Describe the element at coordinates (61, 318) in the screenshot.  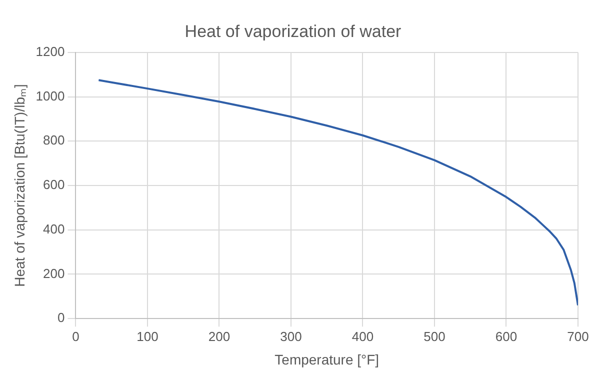
I see `y-tick-label: 0` at that location.